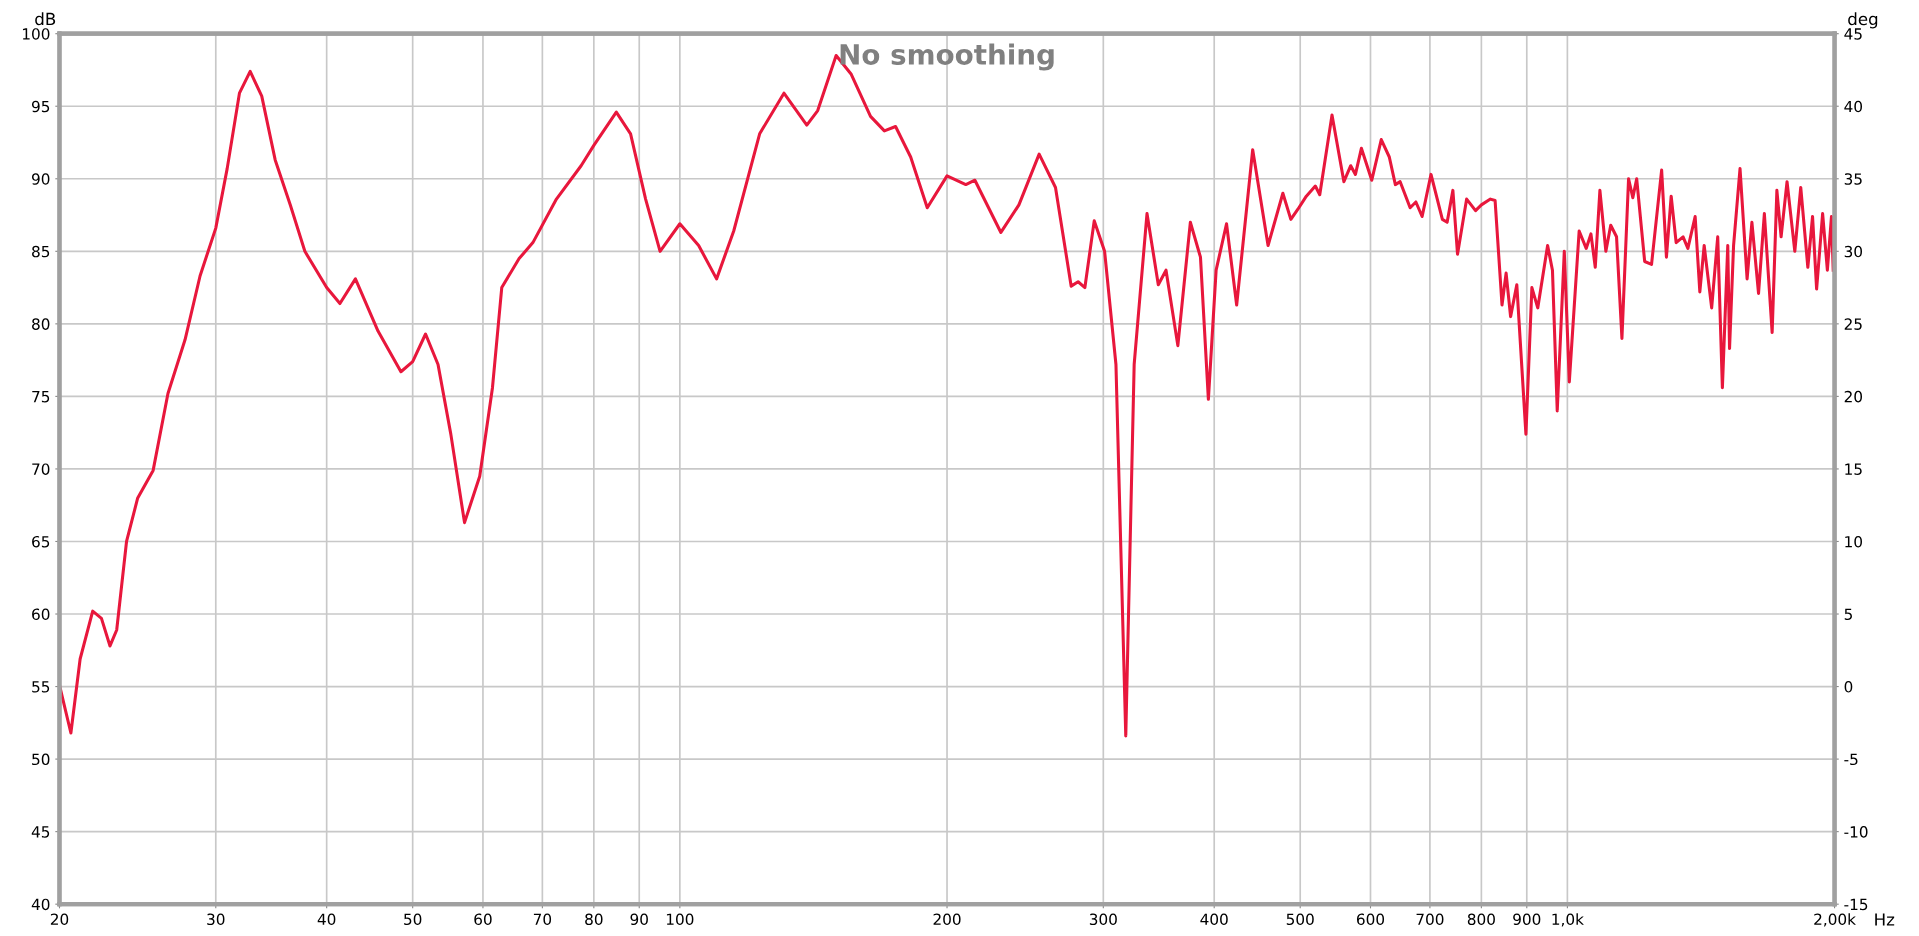 This screenshot has height=936, width=1919. What do you see at coordinates (59, 919) in the screenshot?
I see `x-tick-label: 20` at bounding box center [59, 919].